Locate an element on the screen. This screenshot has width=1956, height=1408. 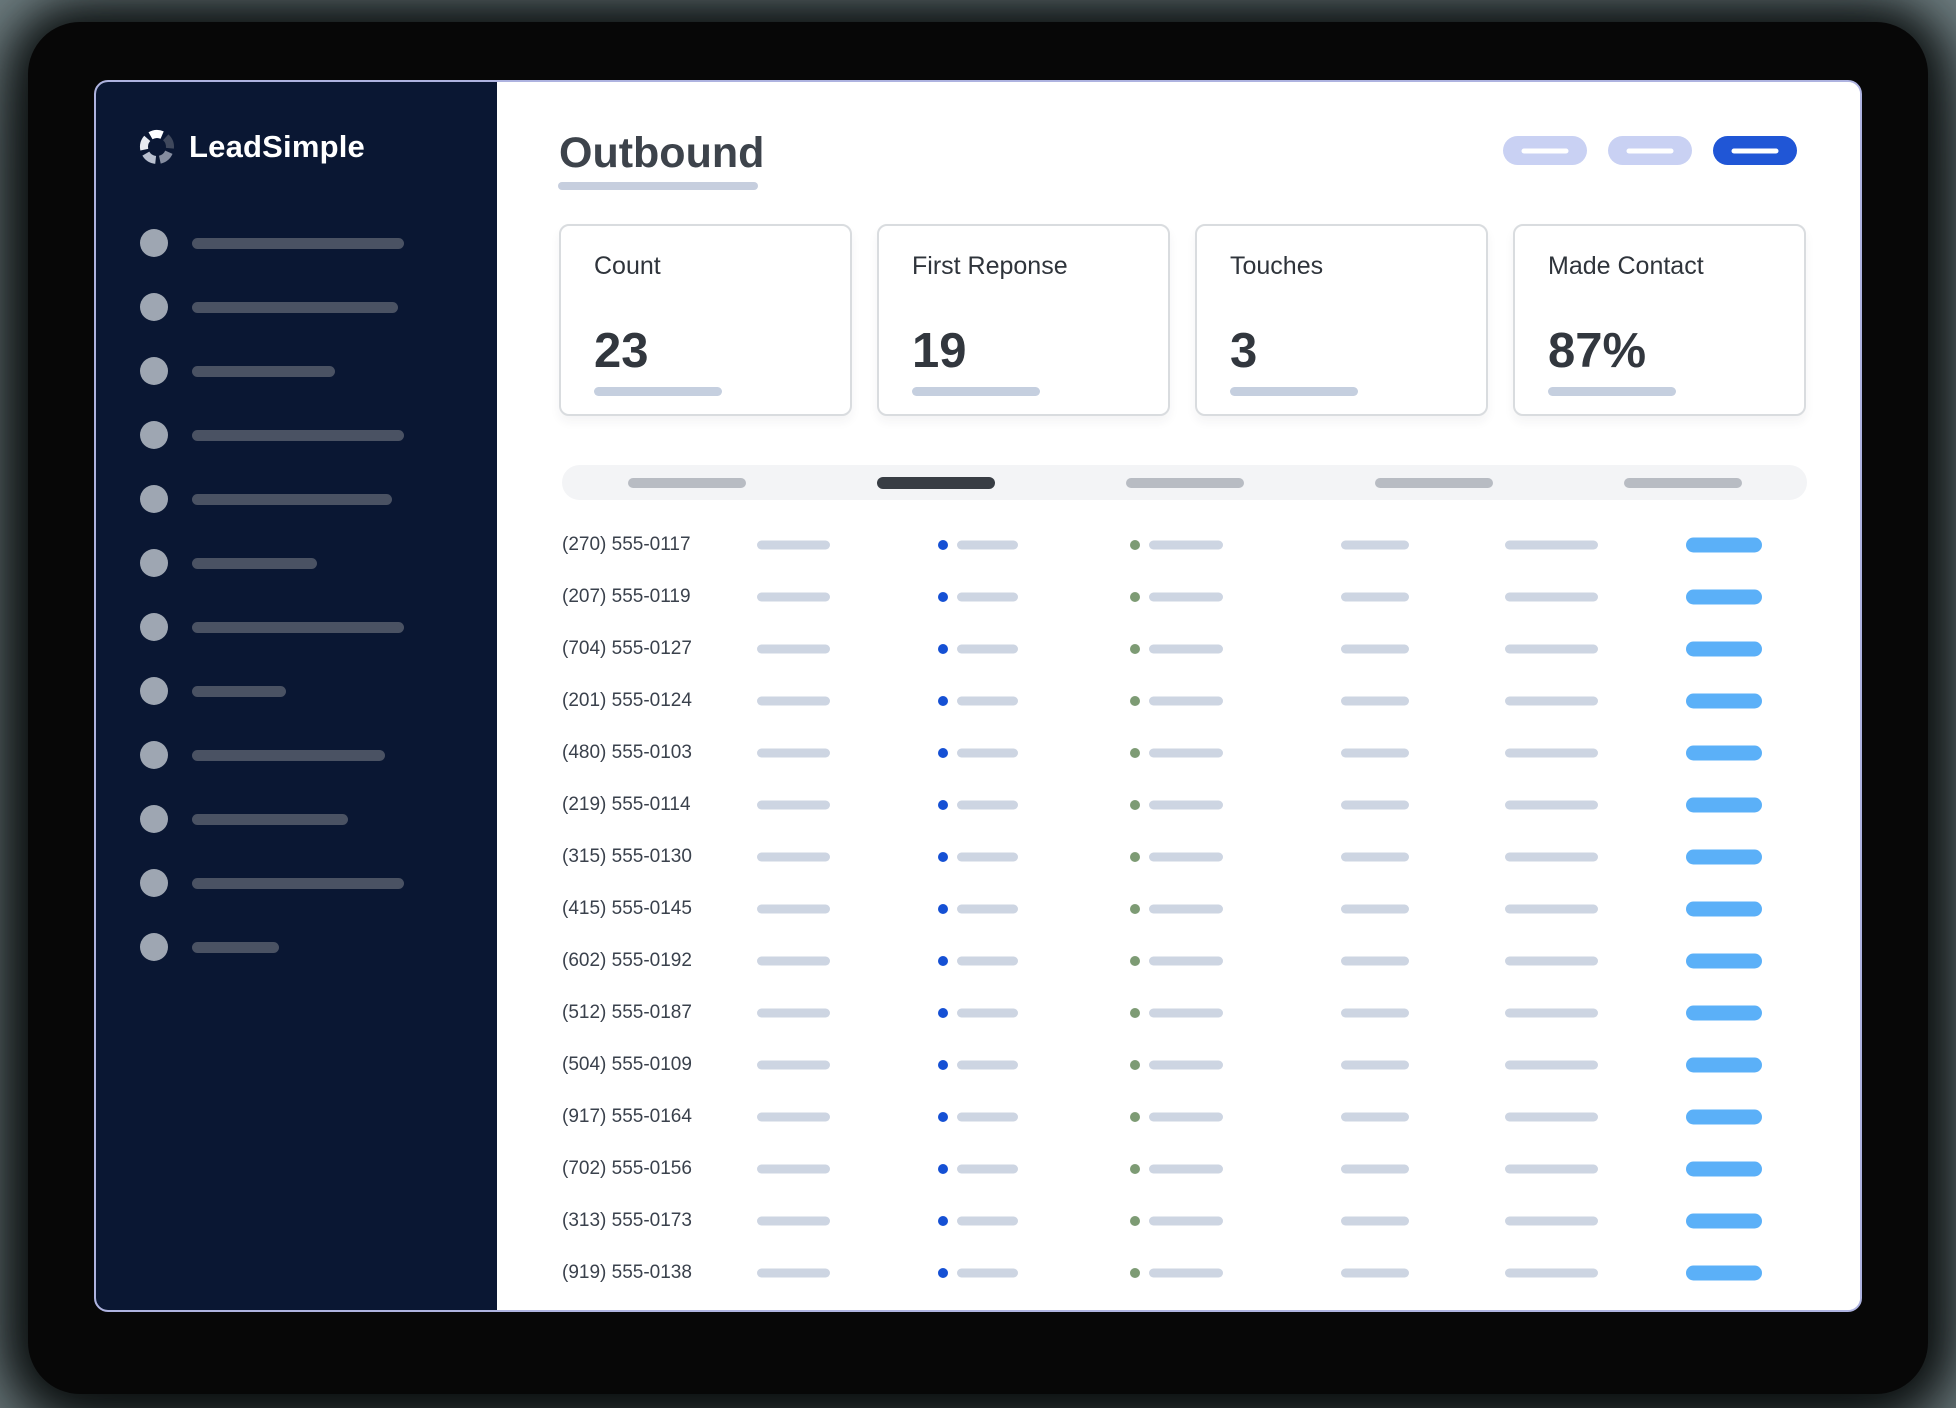
table-row: (219) 555-0114 is located at coordinates (1184, 805).